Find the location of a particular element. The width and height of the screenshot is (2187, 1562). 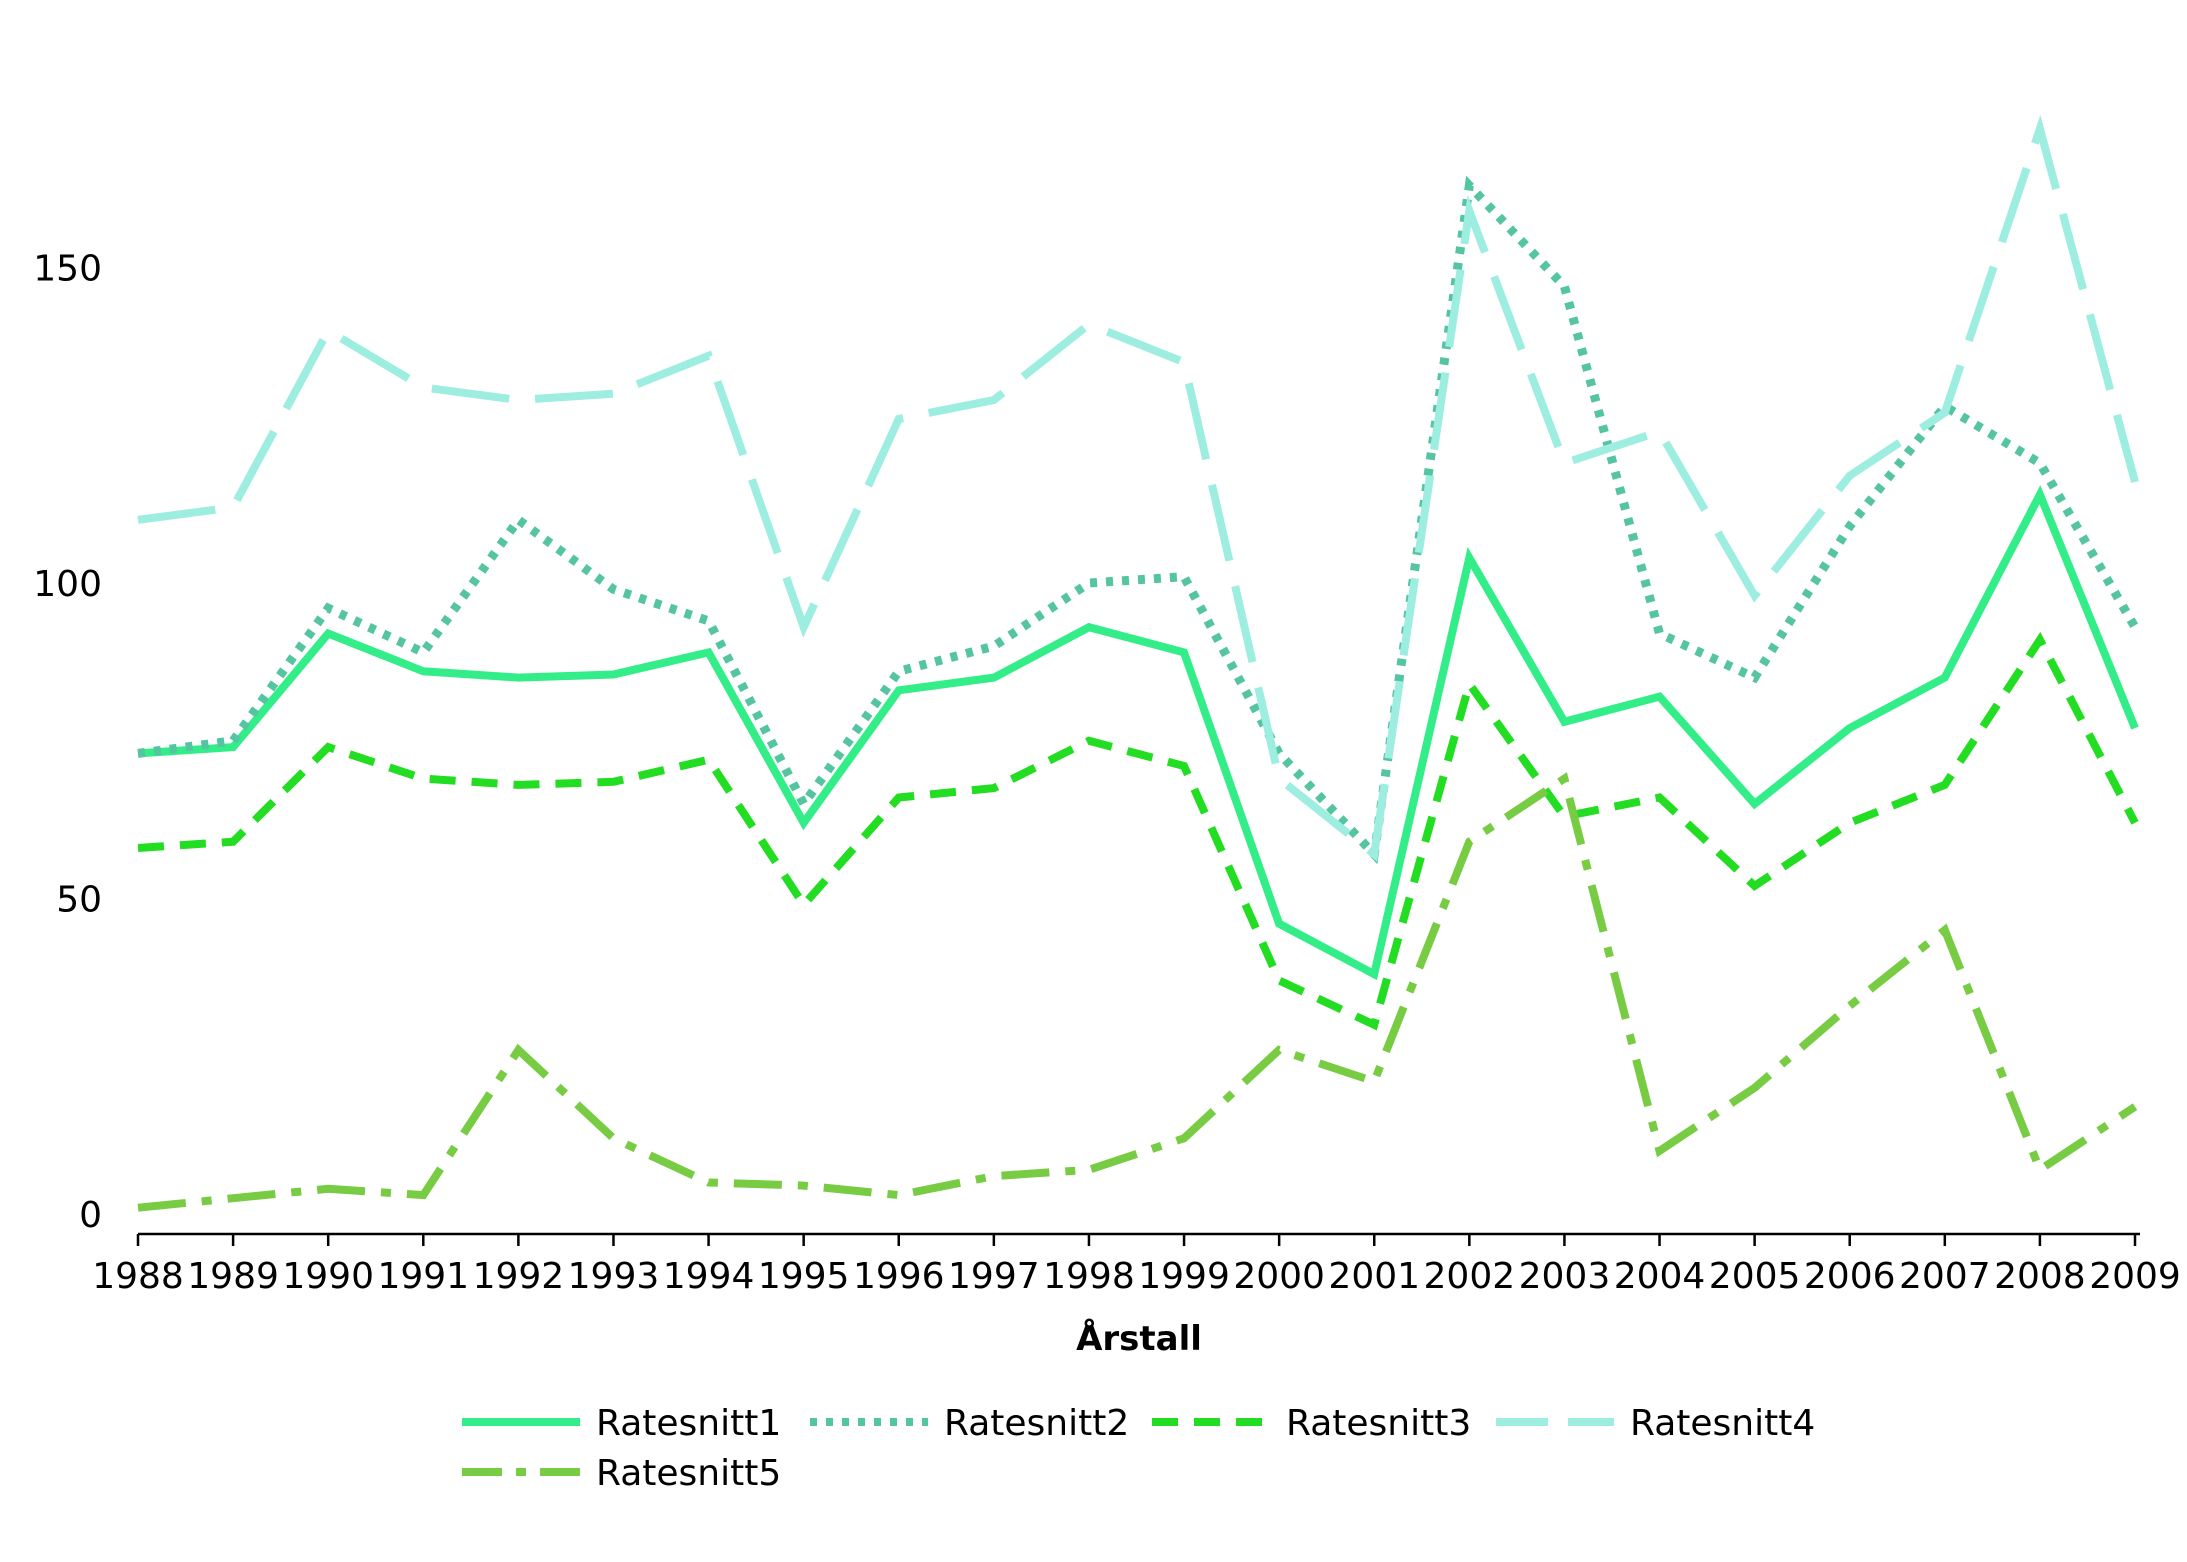

x-tick-label: 1993 is located at coordinates (614, 1276).